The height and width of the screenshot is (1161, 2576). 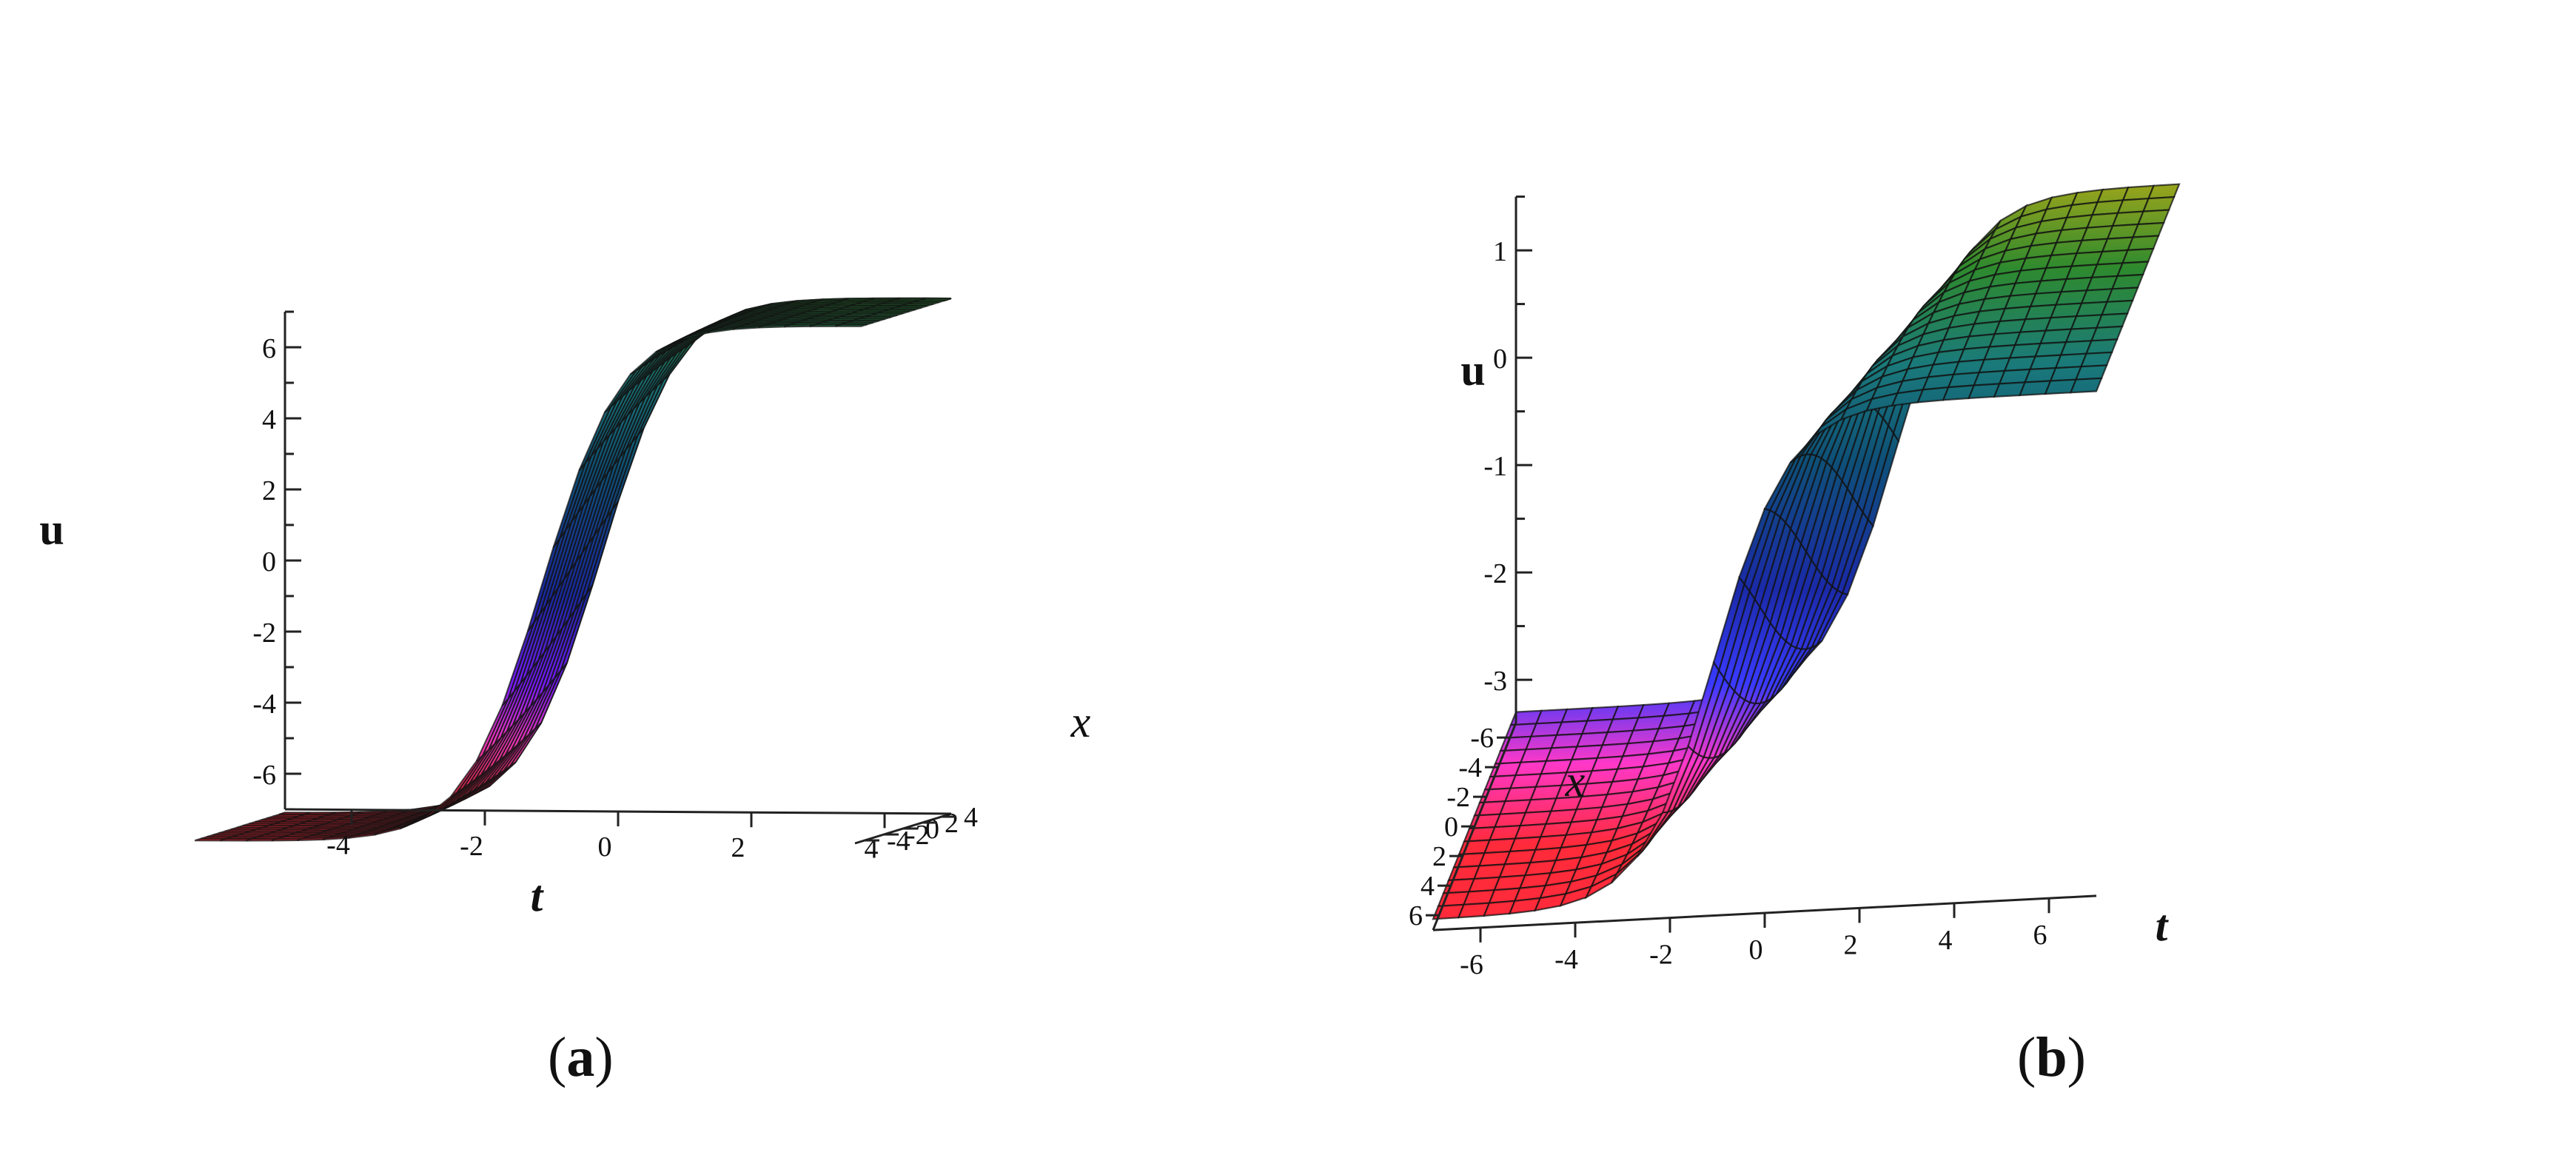 What do you see at coordinates (264, 776) in the screenshot?
I see `u-tick-label: -6` at bounding box center [264, 776].